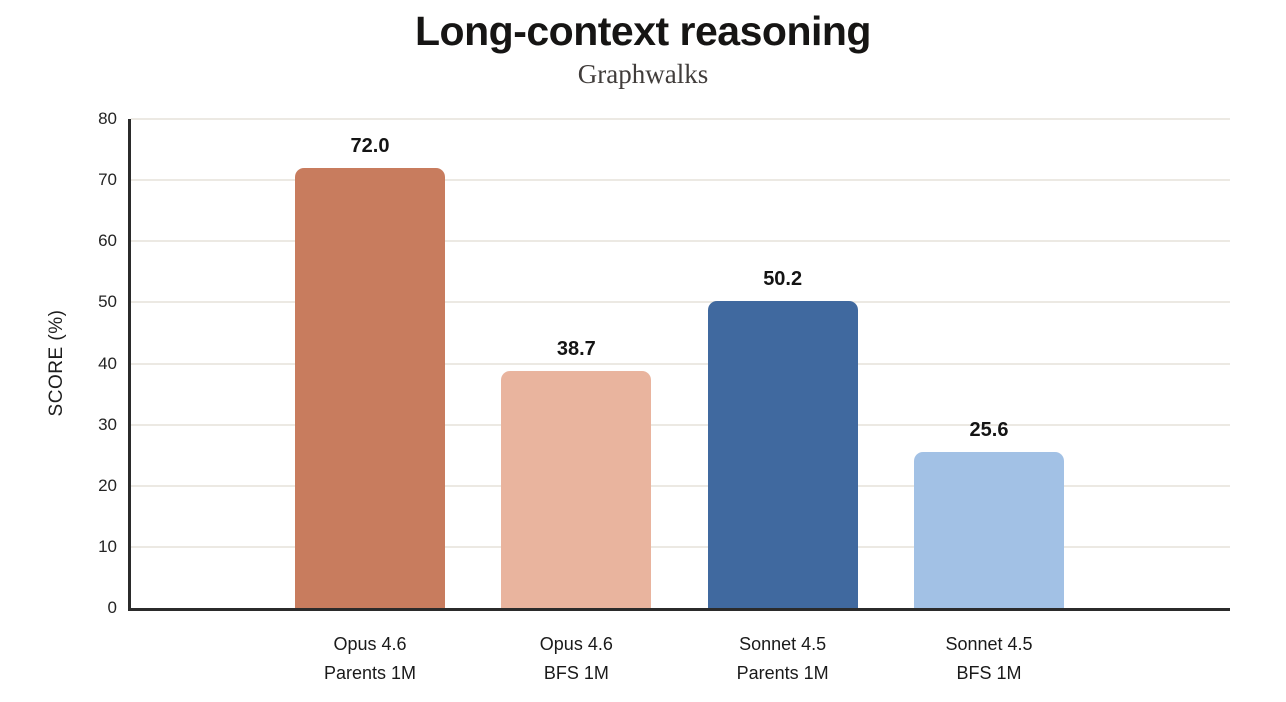 The height and width of the screenshot is (702, 1286). I want to click on y-tick-label: 40, so click(107, 363).